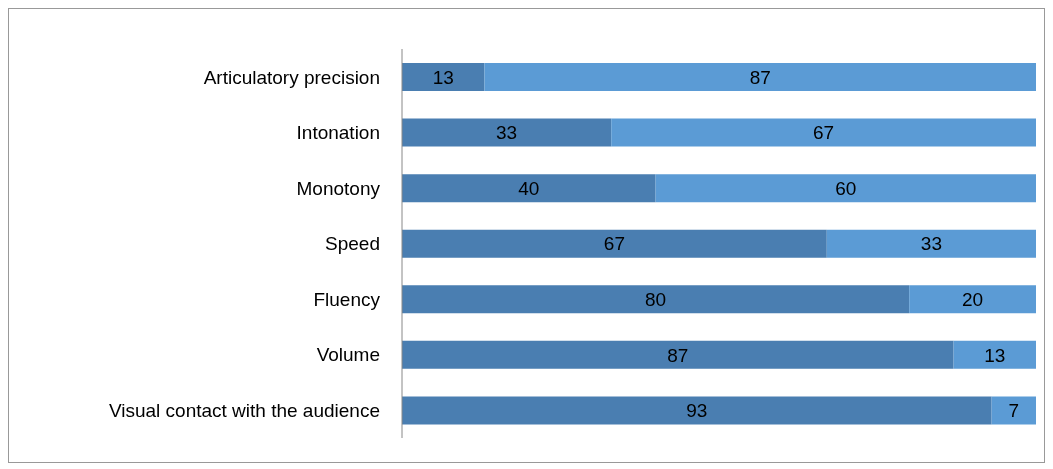 This screenshot has height=469, width=1053. What do you see at coordinates (338, 133) in the screenshot?
I see `y-tick-label: Intonation` at bounding box center [338, 133].